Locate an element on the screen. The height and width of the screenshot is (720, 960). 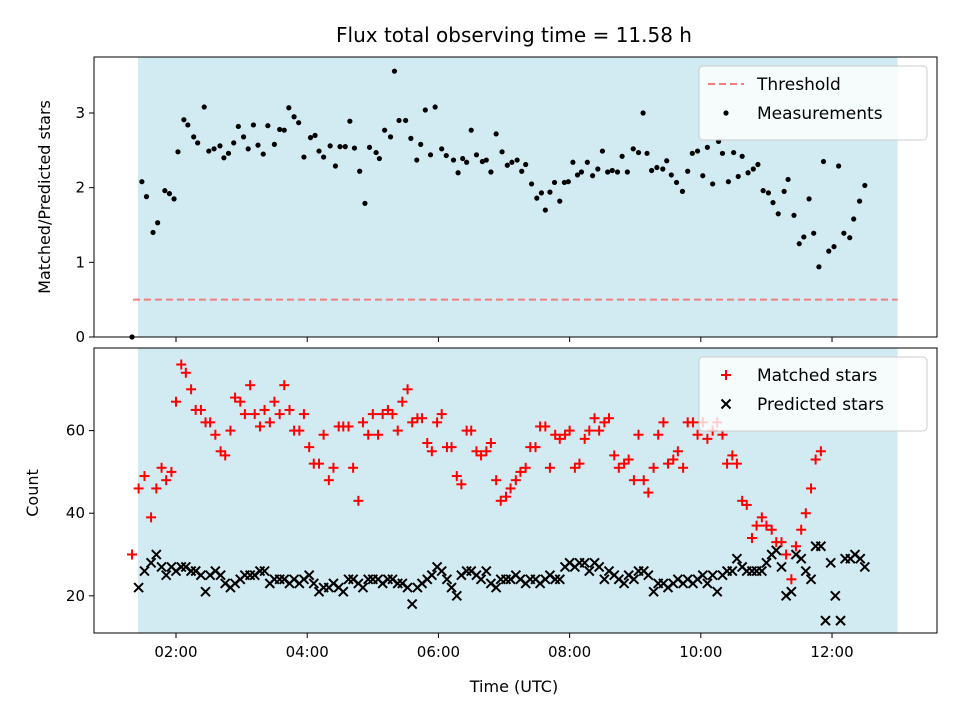
x-tick-label: 10:00 is located at coordinates (700, 652).